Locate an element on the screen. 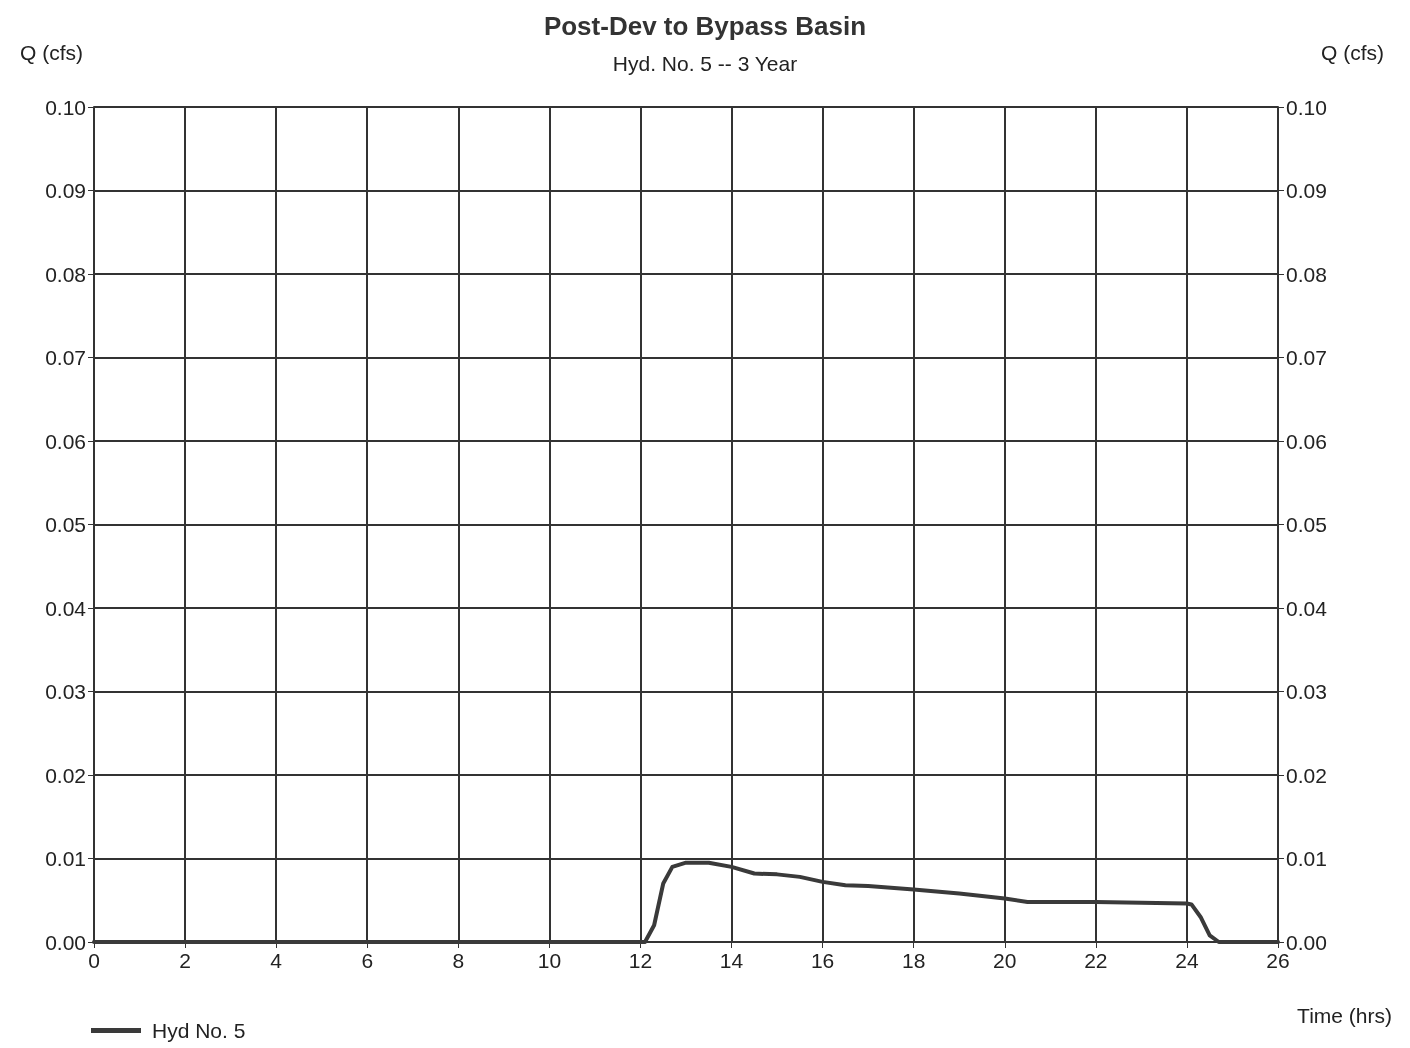 Image resolution: width=1410 pixels, height=1048 pixels. y-tick-label: 0.09 is located at coordinates (65, 190).